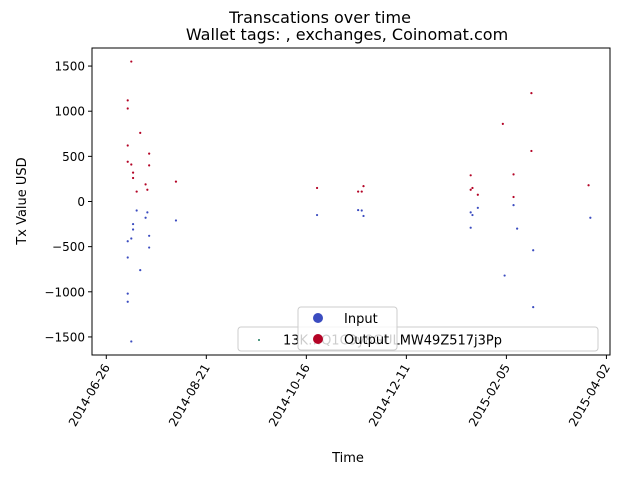 The width and height of the screenshot is (640, 480). What do you see at coordinates (69, 67) in the screenshot?
I see `y-tick-label: 1500` at bounding box center [69, 67].